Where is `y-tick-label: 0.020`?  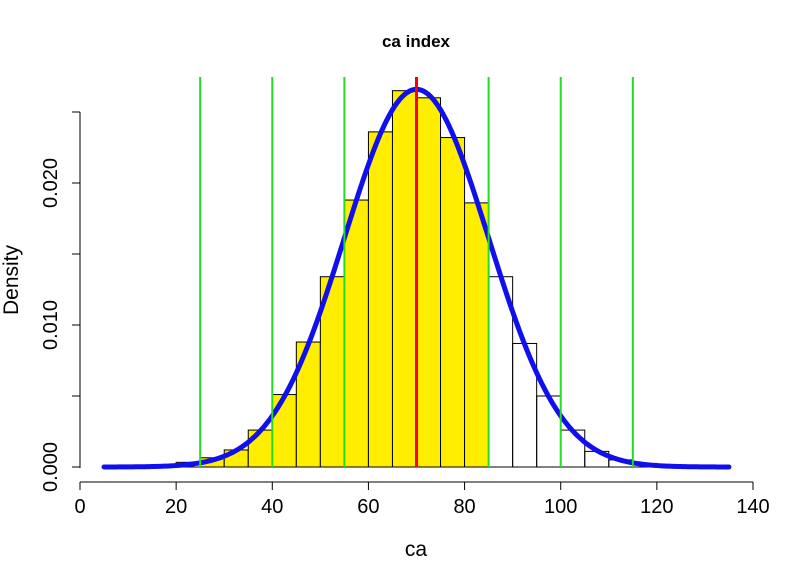
y-tick-label: 0.020 is located at coordinates (51, 183).